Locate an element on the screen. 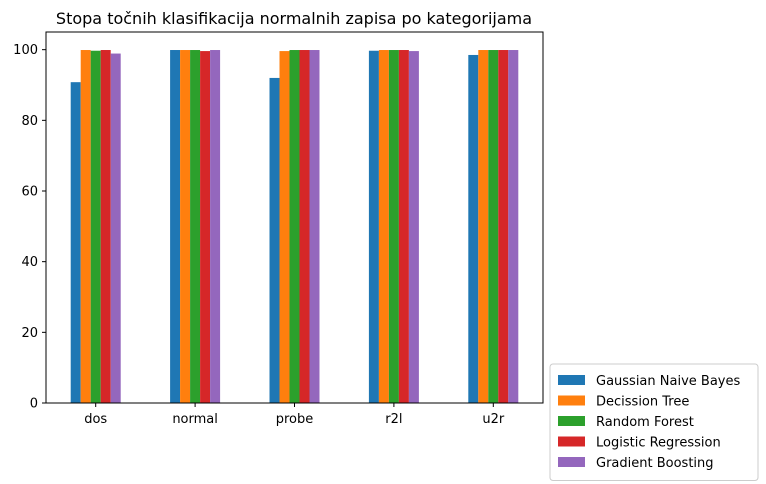 This screenshot has width=766, height=484. y-tick-label: 100 is located at coordinates (25, 50).